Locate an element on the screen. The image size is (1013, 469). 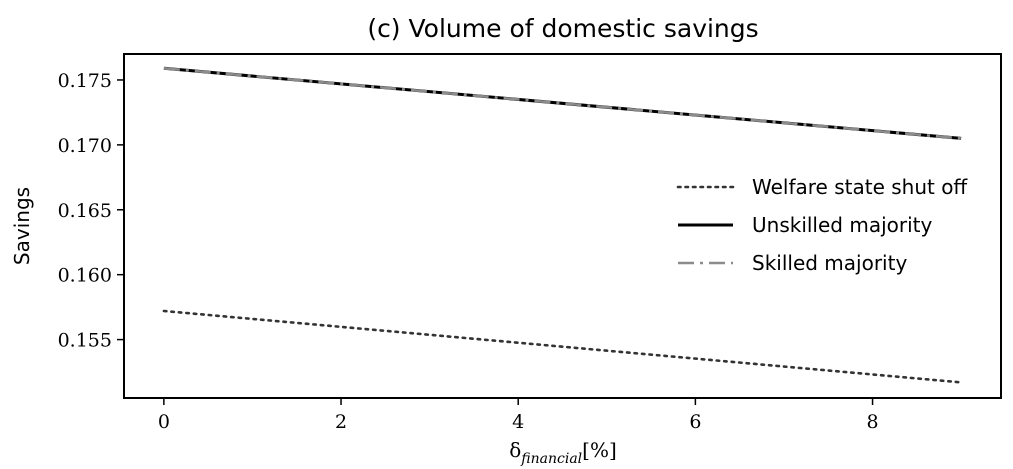
y-axis-ticks: 0.155 0.160 0.165 0.170 0.175 is located at coordinates (91, 211).